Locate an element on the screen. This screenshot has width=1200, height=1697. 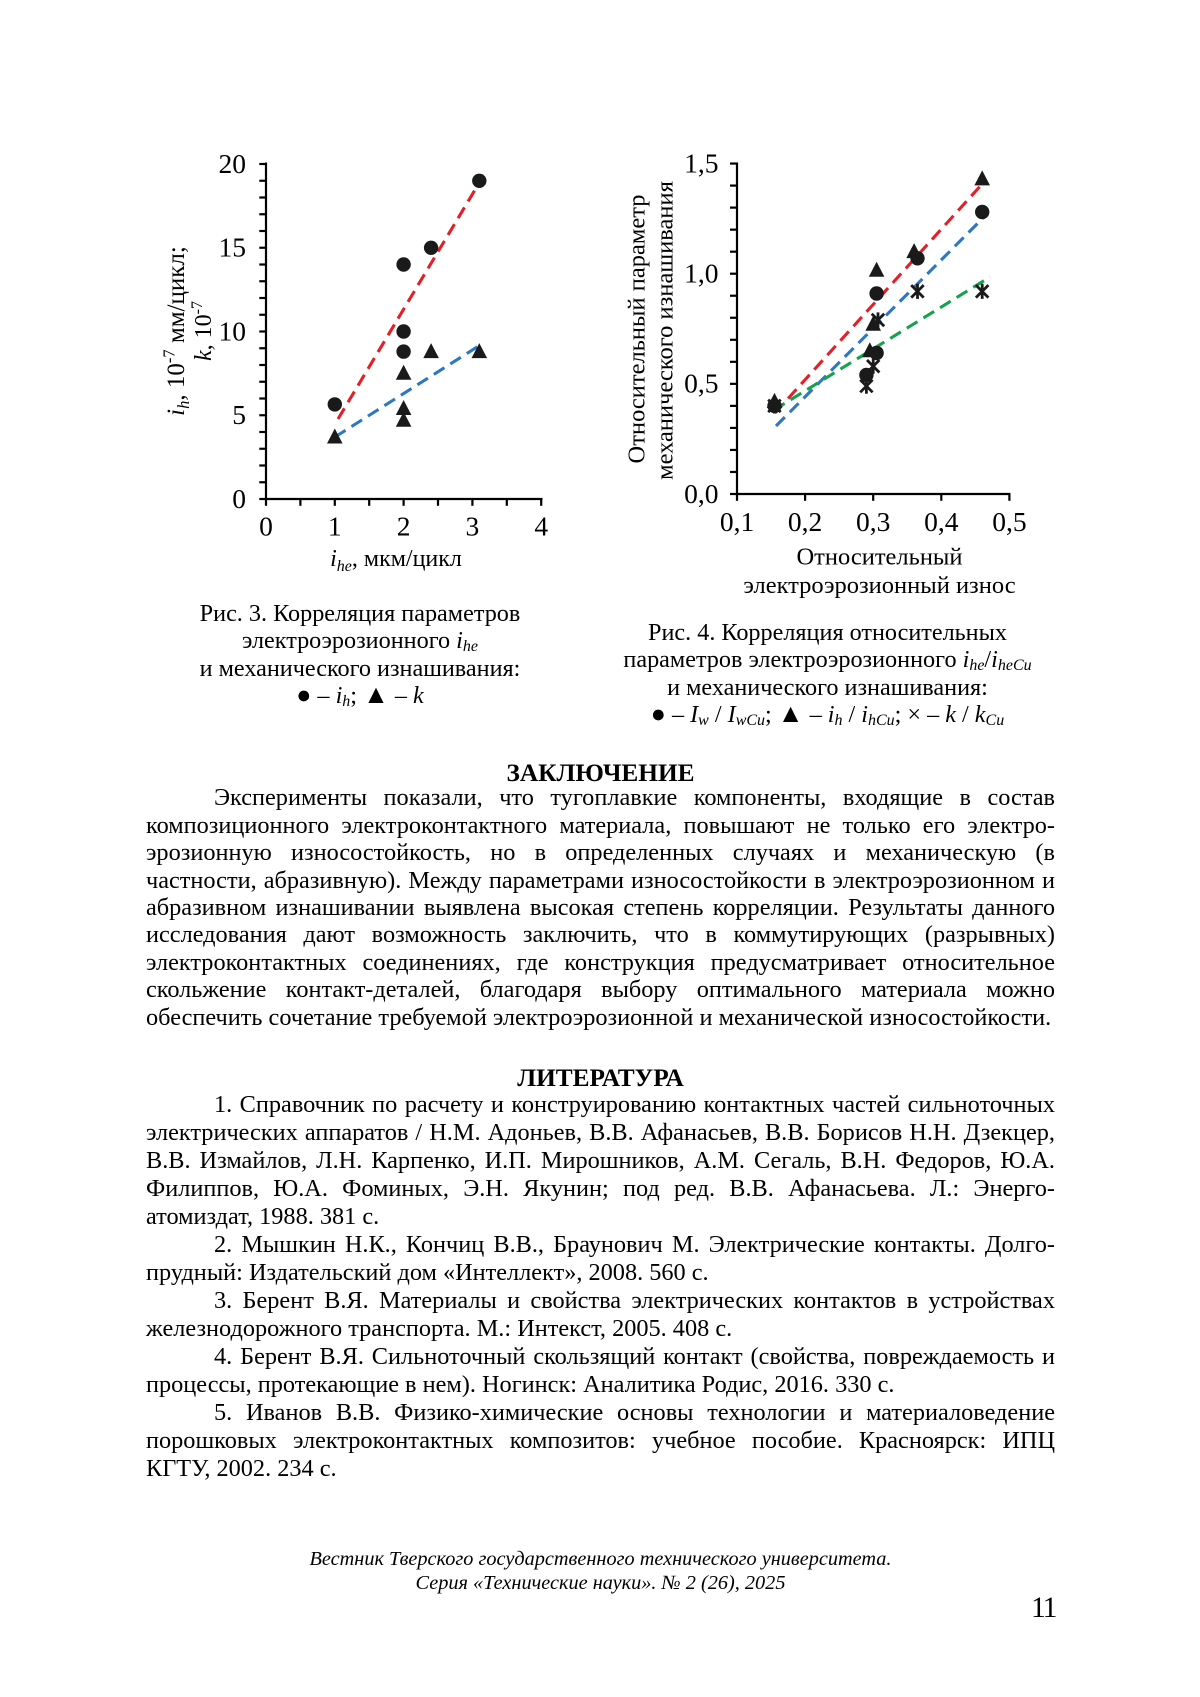
svg-text: 10 is located at coordinates (233, 330).